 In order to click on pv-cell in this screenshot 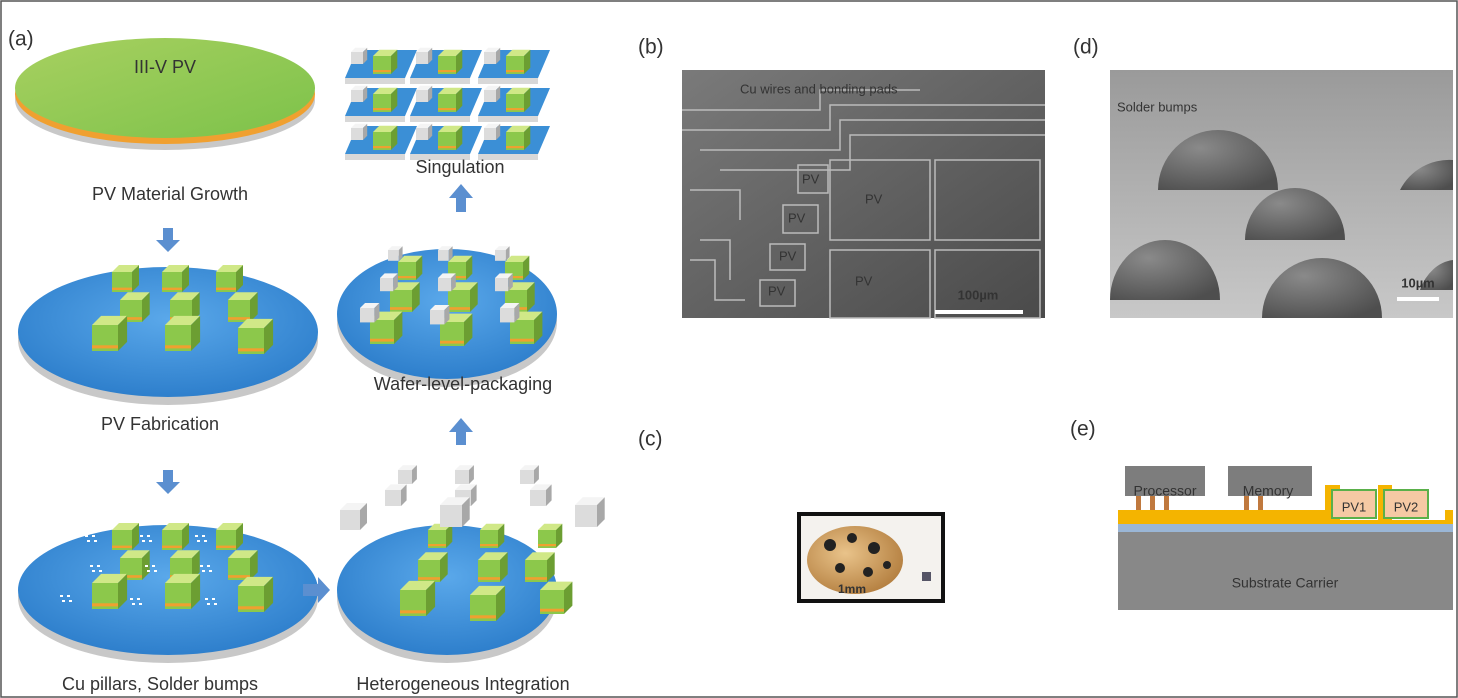, I will do `click(777, 293)`.